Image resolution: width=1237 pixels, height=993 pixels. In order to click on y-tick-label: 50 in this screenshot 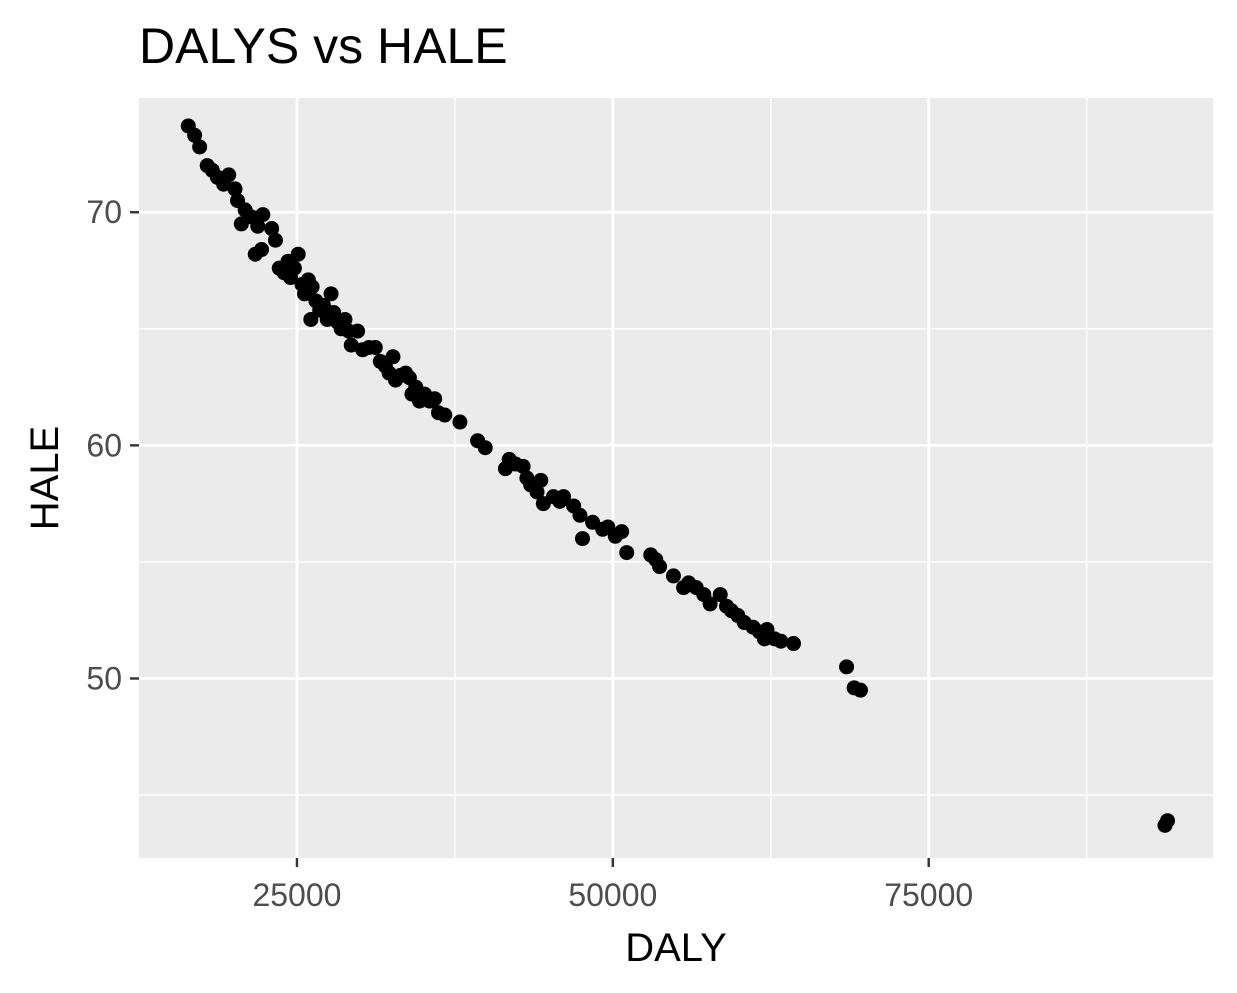, I will do `click(104, 678)`.